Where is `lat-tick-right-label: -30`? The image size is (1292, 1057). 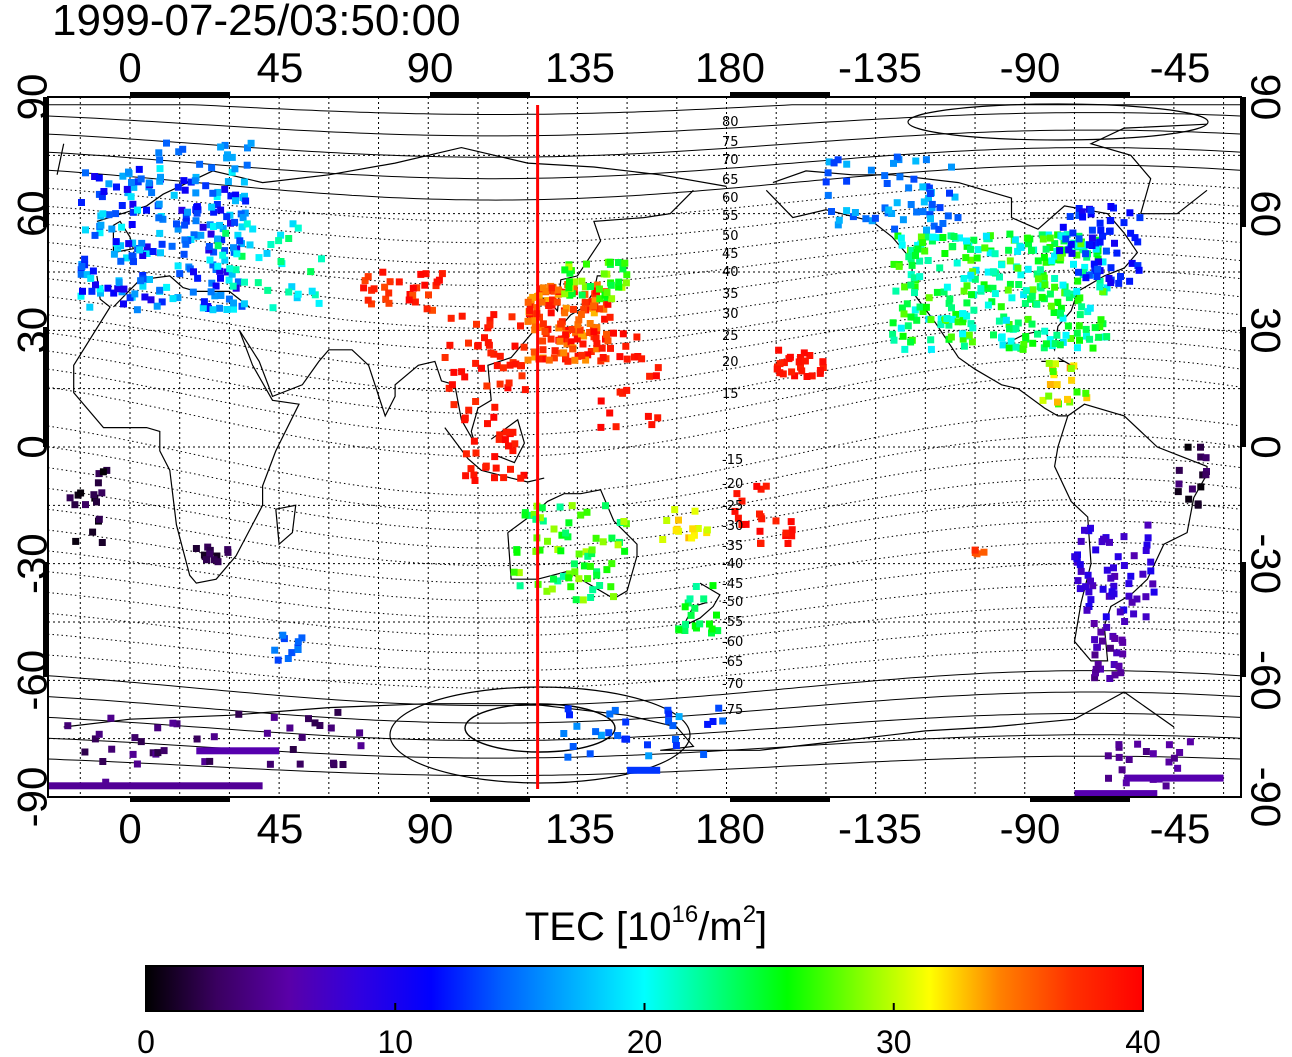 lat-tick-right-label: -30 is located at coordinates (1265, 563).